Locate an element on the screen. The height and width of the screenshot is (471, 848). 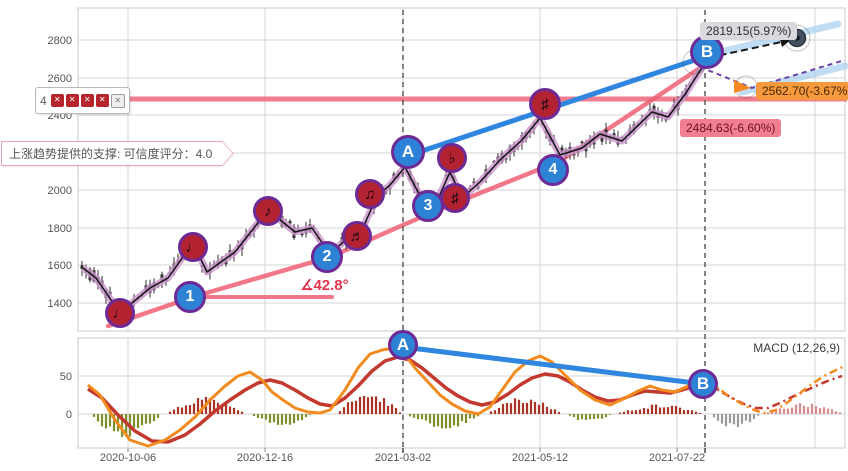
wave-point-A-macd: A is located at coordinates (403, 345).